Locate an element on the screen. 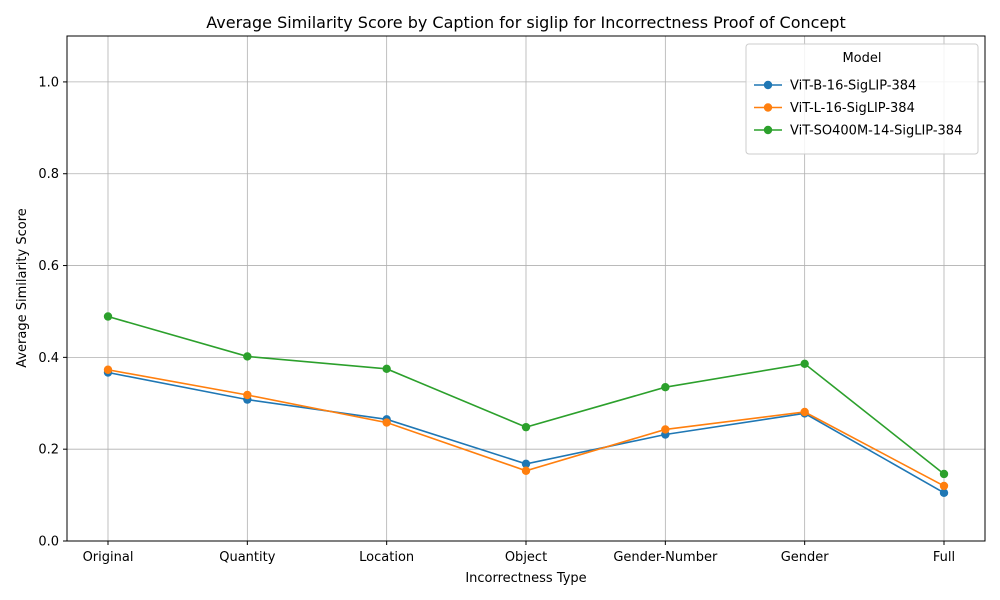 Image resolution: width=1000 pixels, height=600 pixels. x-tick-label: Gender-Number is located at coordinates (665, 557).